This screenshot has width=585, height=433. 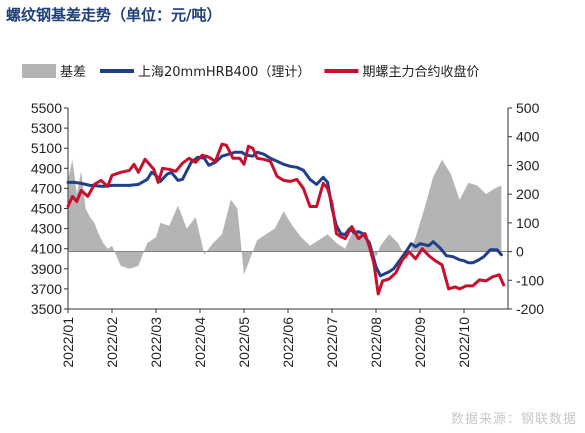 I want to click on x-tick-label: 2022/08, so click(x=376, y=342).